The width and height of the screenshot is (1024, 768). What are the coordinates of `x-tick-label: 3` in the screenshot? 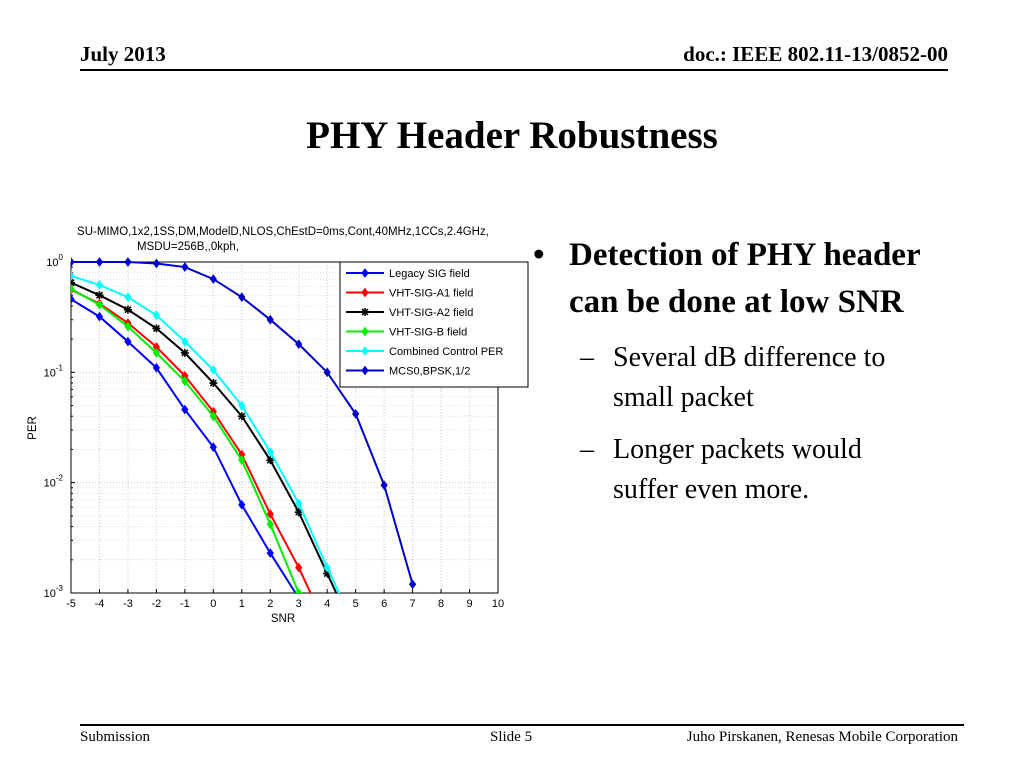 It's located at (299, 604).